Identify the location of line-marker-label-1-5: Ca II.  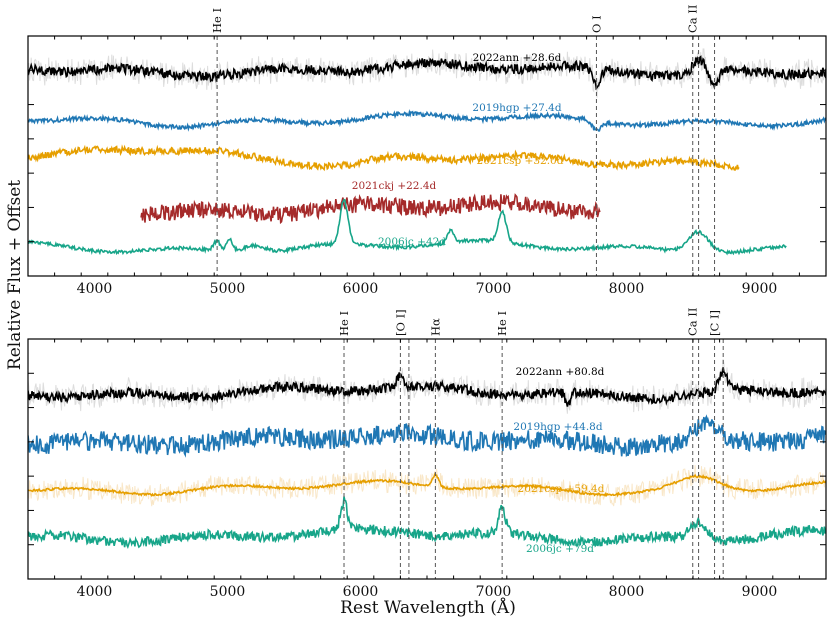
(693, 322).